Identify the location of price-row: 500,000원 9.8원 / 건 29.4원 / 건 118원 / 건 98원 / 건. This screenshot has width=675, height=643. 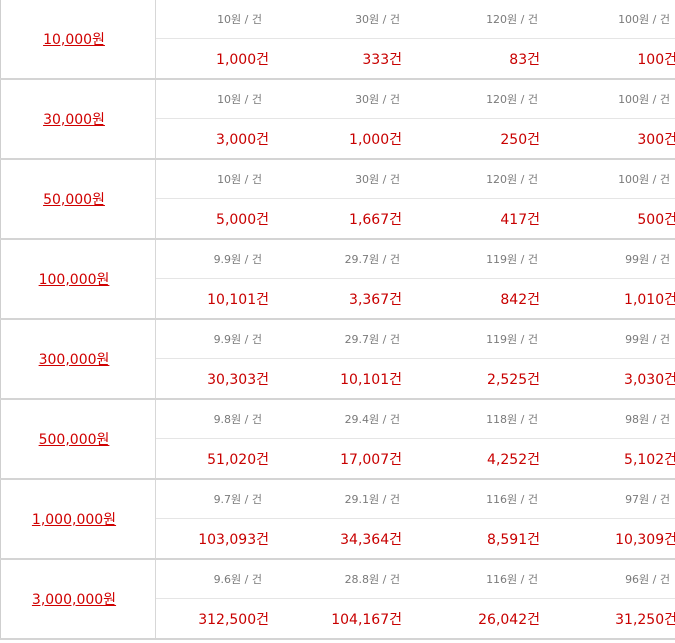
(337, 439).